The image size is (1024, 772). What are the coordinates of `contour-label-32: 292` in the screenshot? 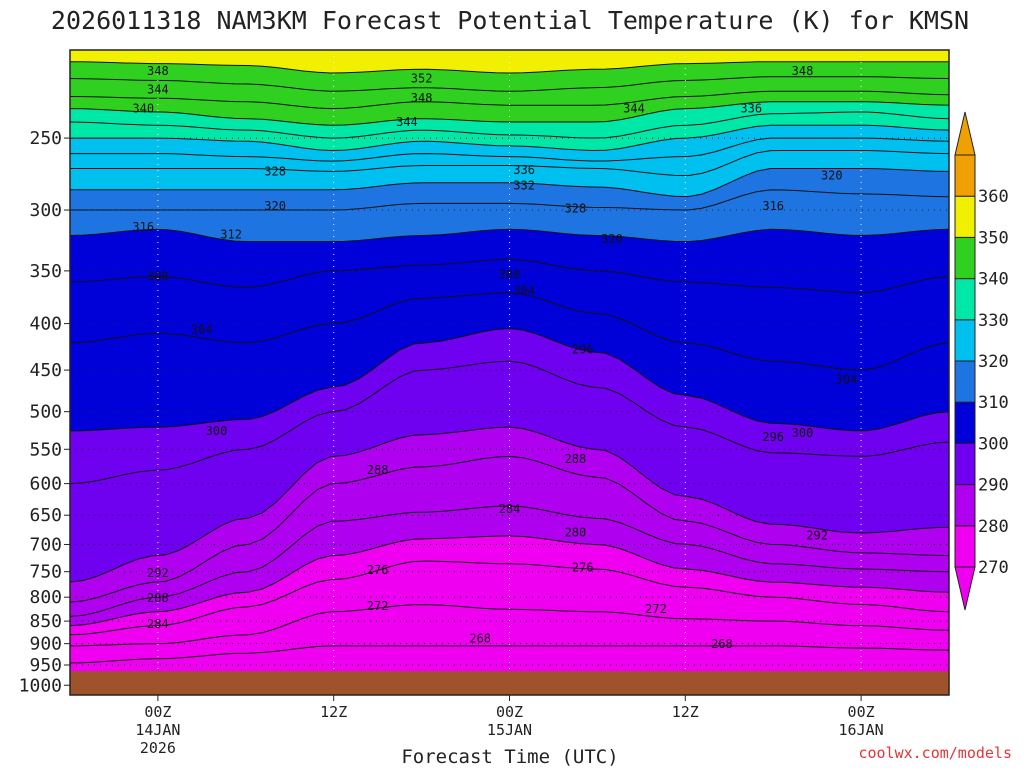 It's located at (817, 535).